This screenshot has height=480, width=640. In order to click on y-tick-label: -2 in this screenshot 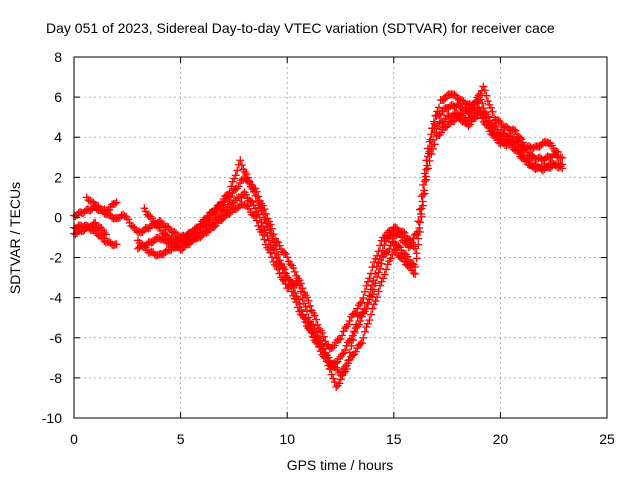, I will do `click(56, 258)`.